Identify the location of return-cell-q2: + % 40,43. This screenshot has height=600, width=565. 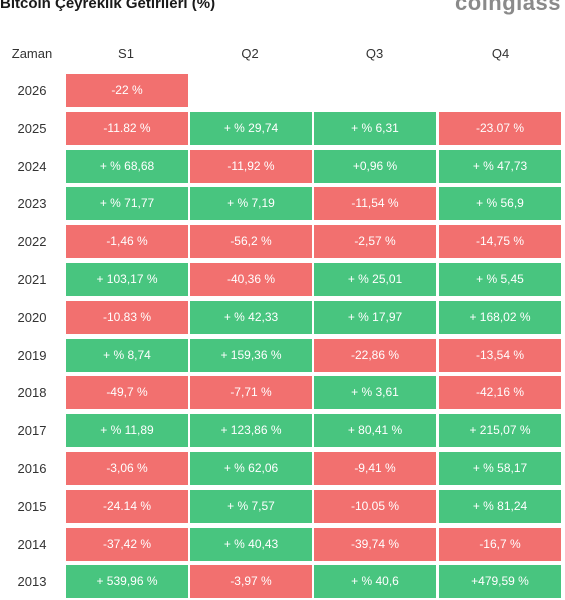
(251, 544).